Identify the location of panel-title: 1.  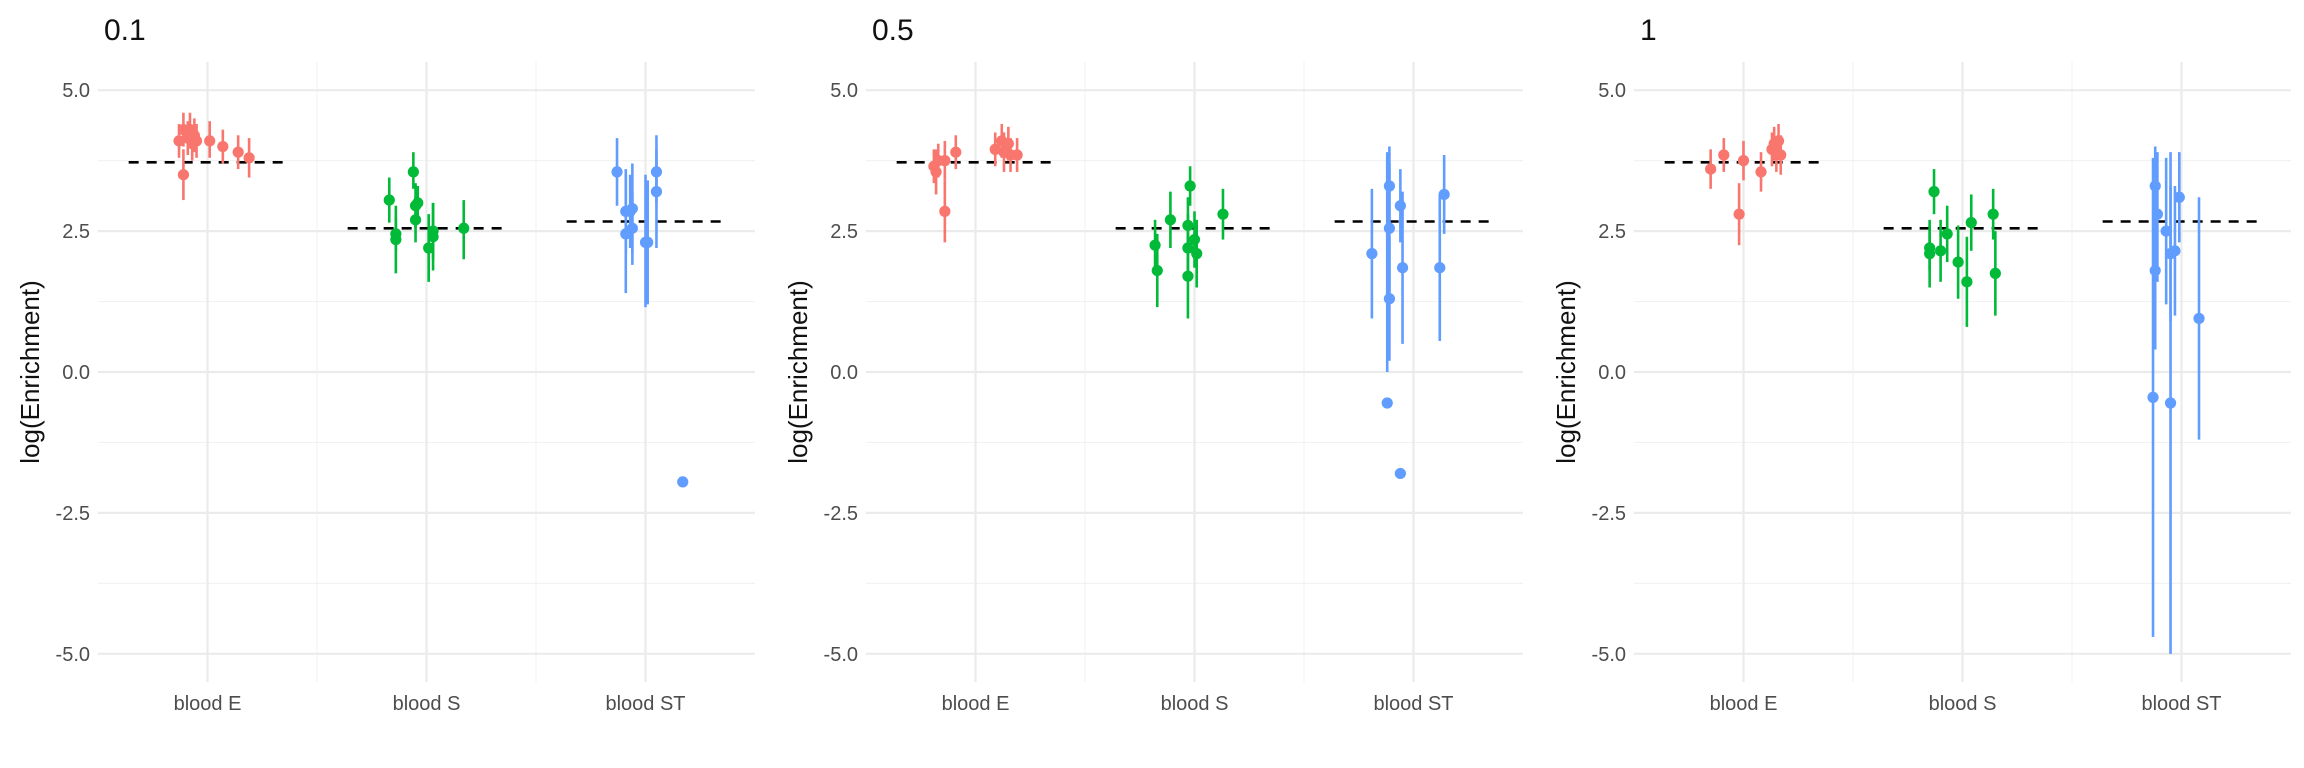
(1648, 30).